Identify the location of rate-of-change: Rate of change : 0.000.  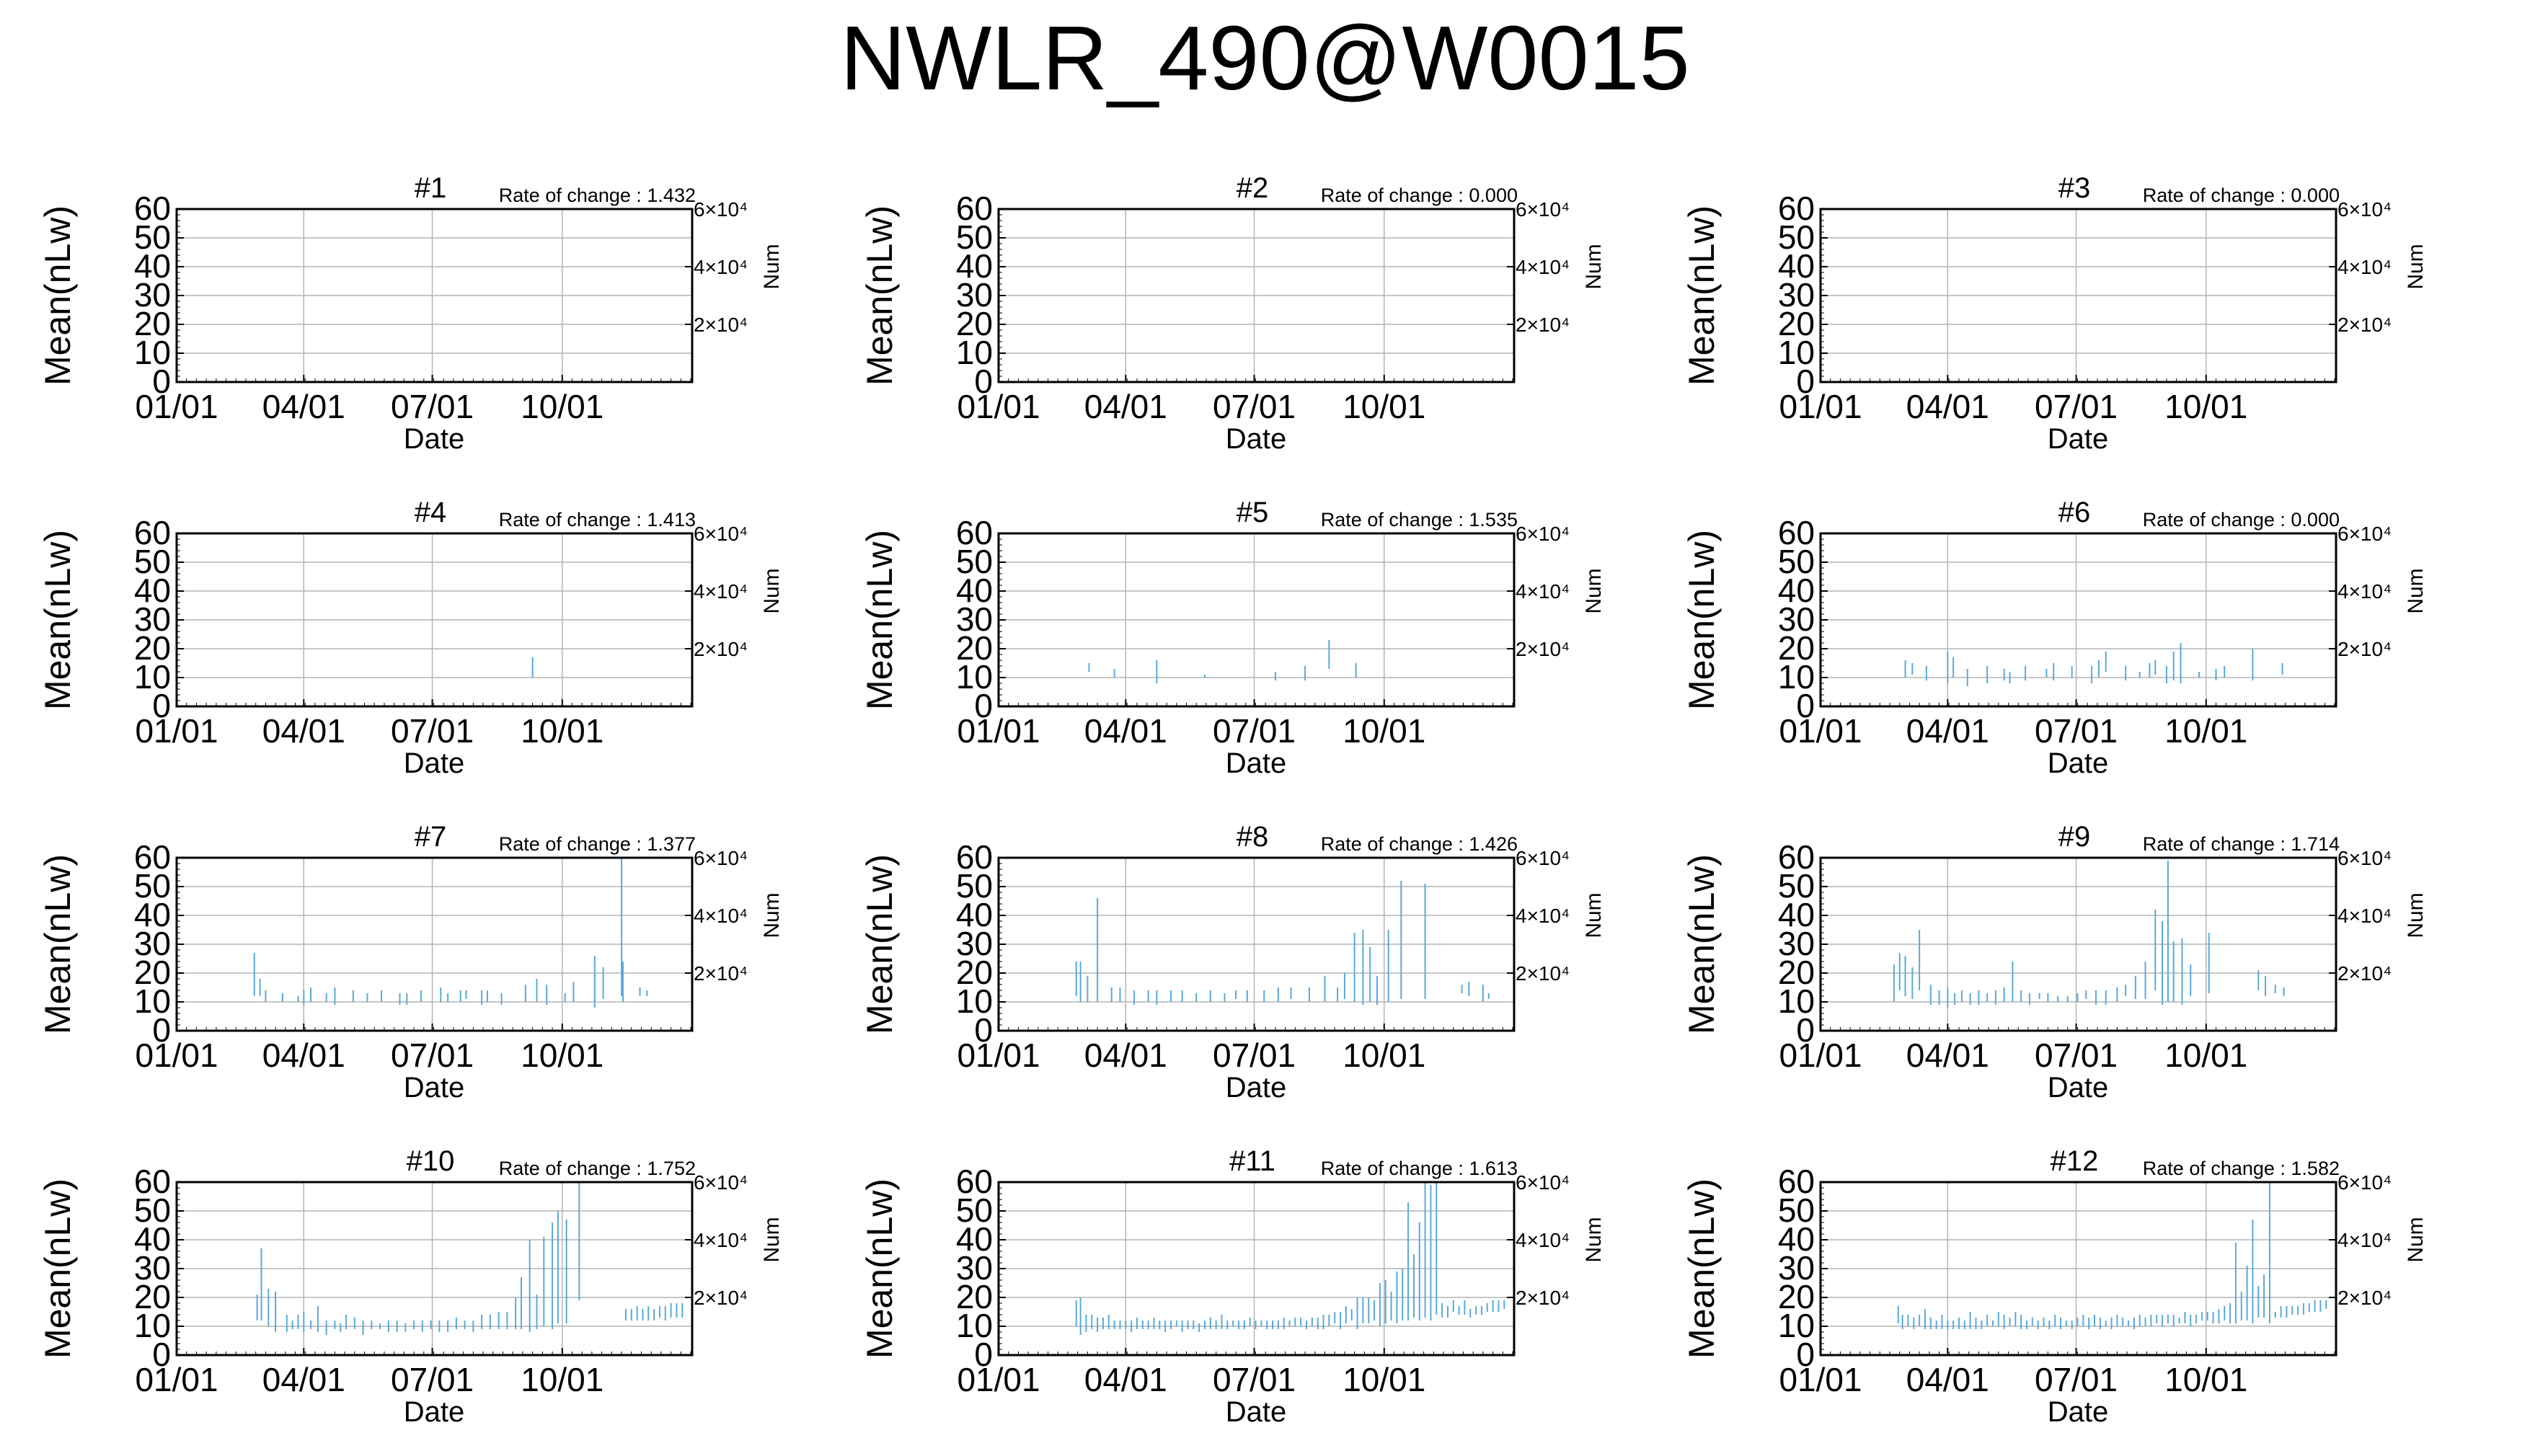
(1419, 195).